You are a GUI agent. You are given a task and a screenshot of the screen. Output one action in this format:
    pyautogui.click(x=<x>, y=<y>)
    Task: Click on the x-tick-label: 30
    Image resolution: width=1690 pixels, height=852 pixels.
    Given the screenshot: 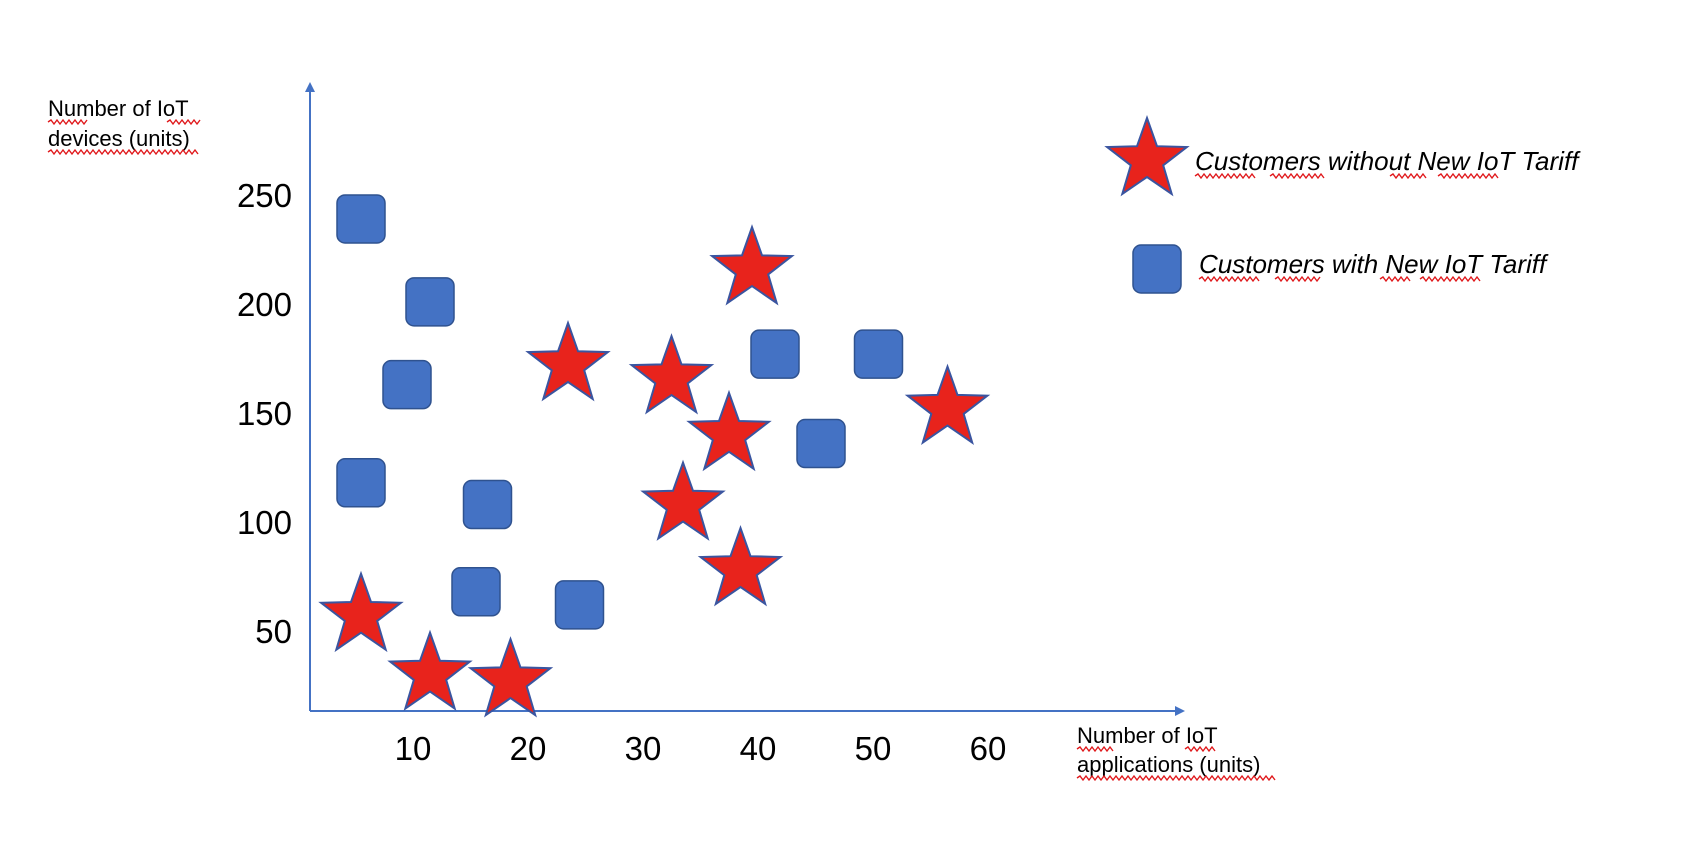 What is the action you would take?
    pyautogui.click(x=643, y=748)
    